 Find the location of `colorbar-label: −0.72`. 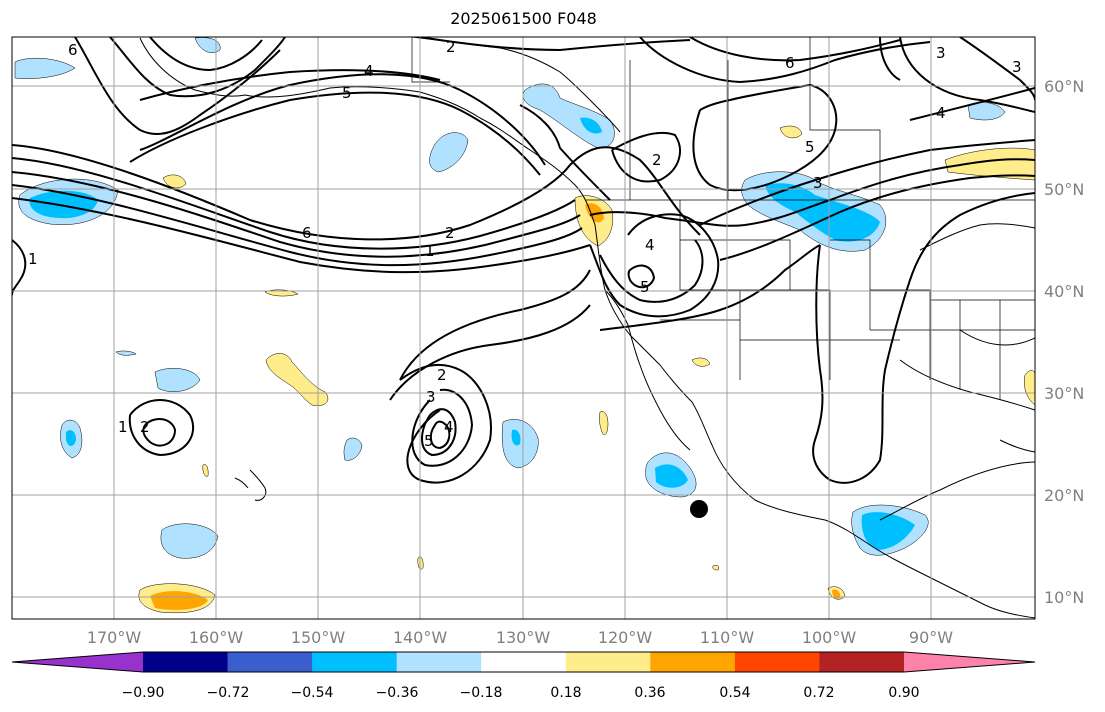

colorbar-label: −0.72 is located at coordinates (228, 693).